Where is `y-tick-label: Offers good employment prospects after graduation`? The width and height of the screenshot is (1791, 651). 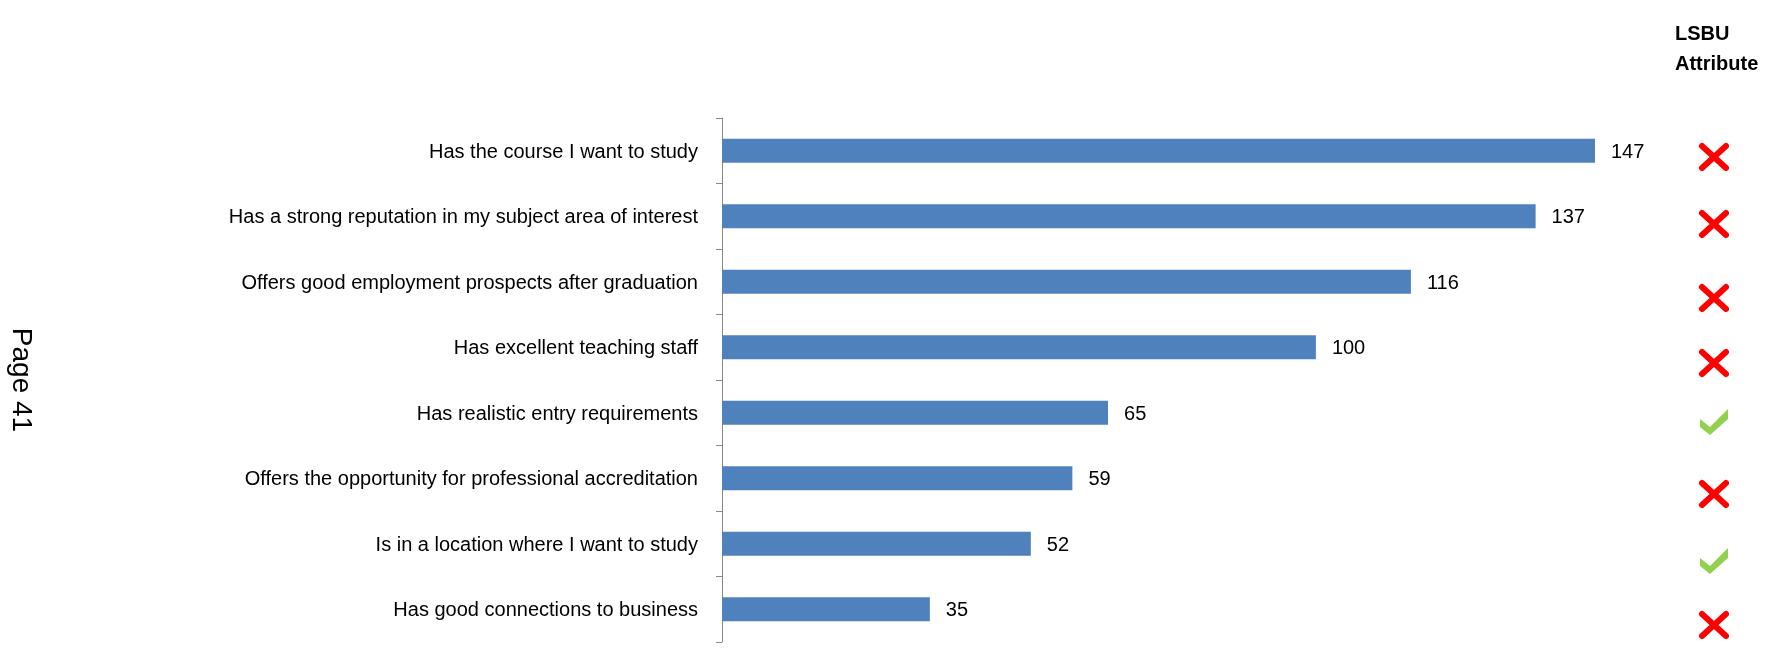
y-tick-label: Offers good employment prospects after graduation is located at coordinates (469, 281).